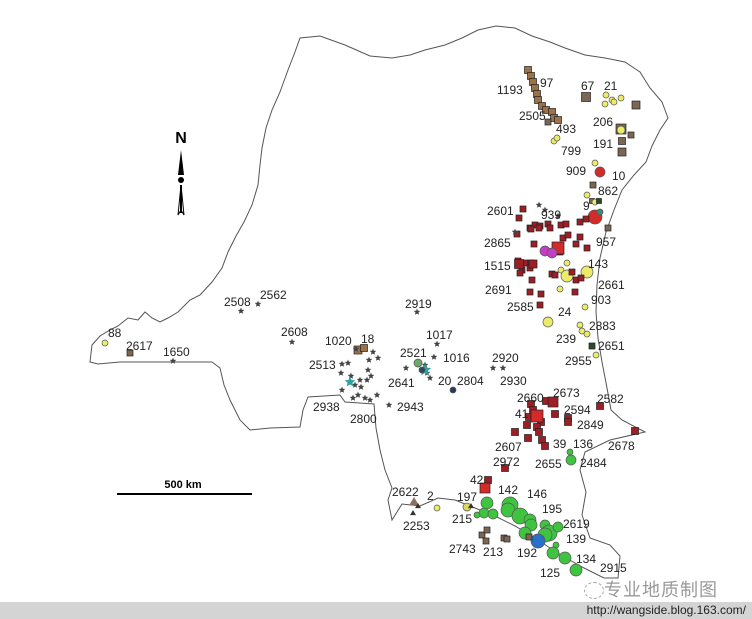 The height and width of the screenshot is (619, 752). I want to click on north-arrow-icon, so click(181, 162).